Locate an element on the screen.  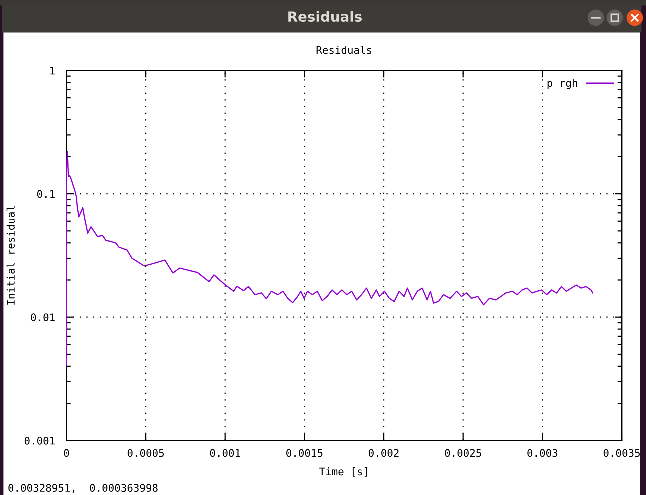
y-tick-label: 0.01 is located at coordinates (43, 318).